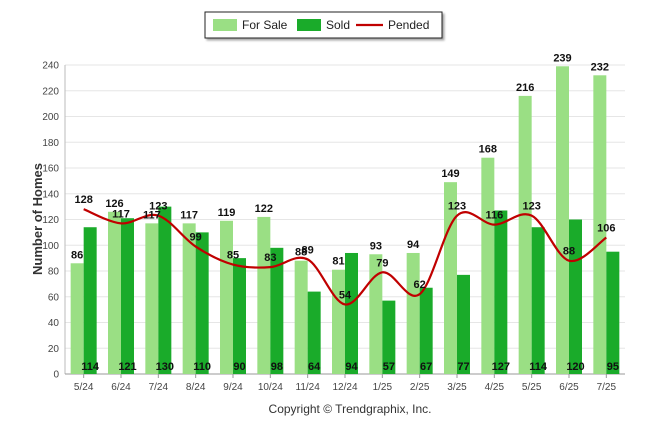  What do you see at coordinates (345, 295) in the screenshot?
I see `pended-value-label: 54` at bounding box center [345, 295].